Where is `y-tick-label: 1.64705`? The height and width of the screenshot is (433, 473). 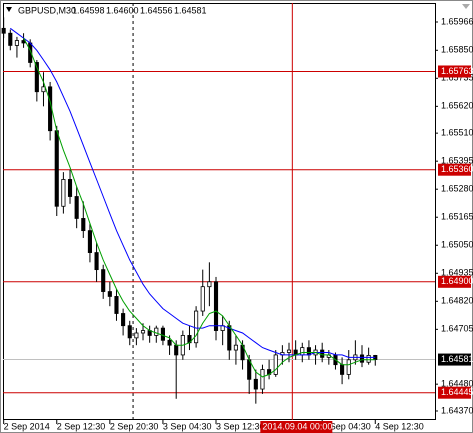
y-tick-label: 1.64705 is located at coordinates (457, 329).